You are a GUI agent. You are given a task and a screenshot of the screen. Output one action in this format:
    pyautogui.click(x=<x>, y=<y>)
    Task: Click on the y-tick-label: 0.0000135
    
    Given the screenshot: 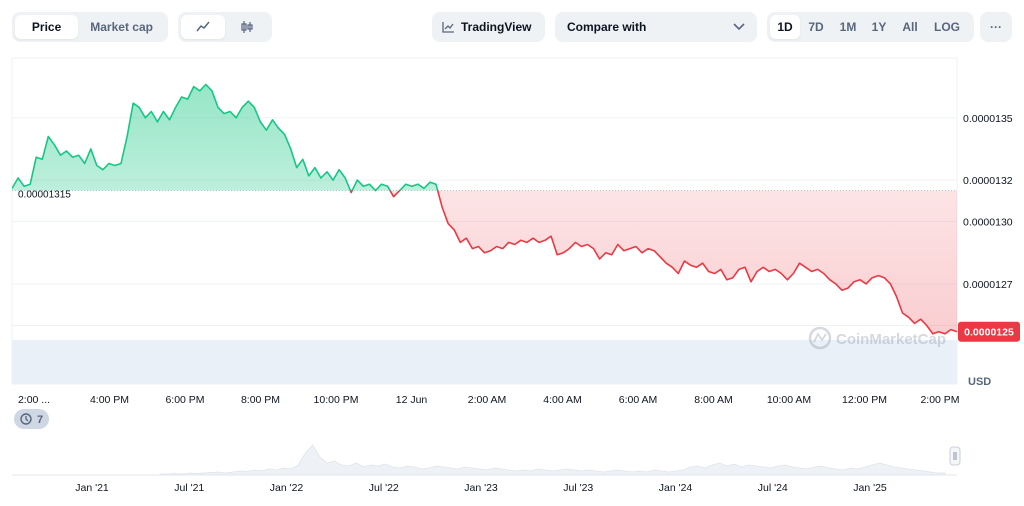 What is the action you would take?
    pyautogui.click(x=988, y=119)
    